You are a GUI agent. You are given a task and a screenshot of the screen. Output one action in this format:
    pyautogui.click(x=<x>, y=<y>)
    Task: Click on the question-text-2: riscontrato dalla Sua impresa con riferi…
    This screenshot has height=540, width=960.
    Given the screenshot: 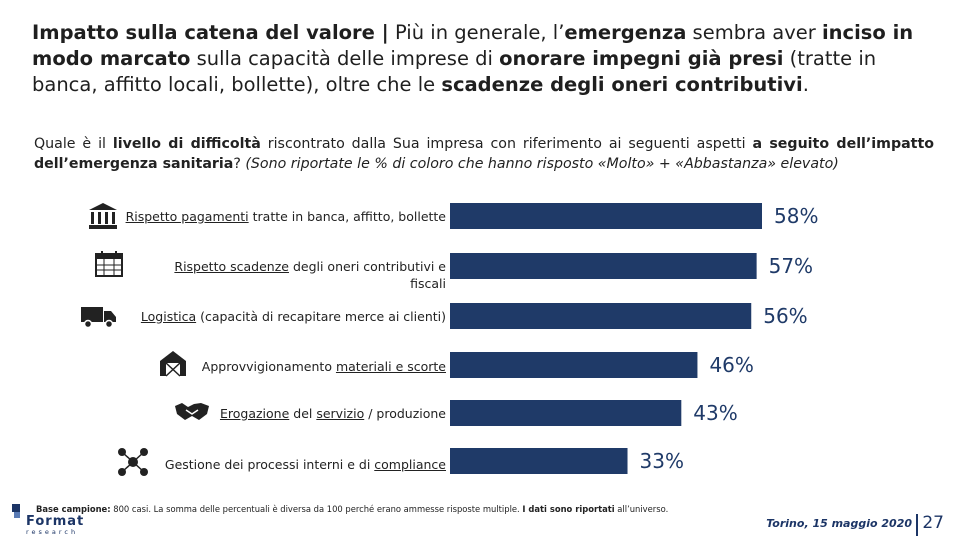 What is the action you would take?
    pyautogui.click(x=506, y=144)
    